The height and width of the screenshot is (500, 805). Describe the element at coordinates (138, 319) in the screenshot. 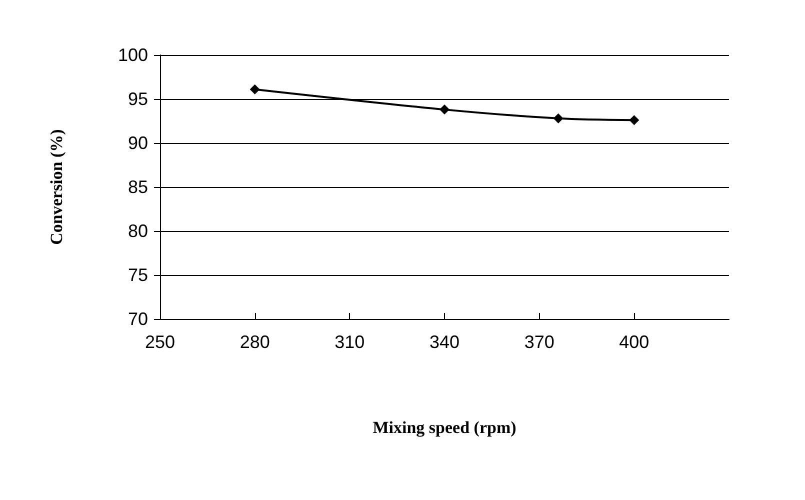

I see `y-tick-label: 70` at that location.